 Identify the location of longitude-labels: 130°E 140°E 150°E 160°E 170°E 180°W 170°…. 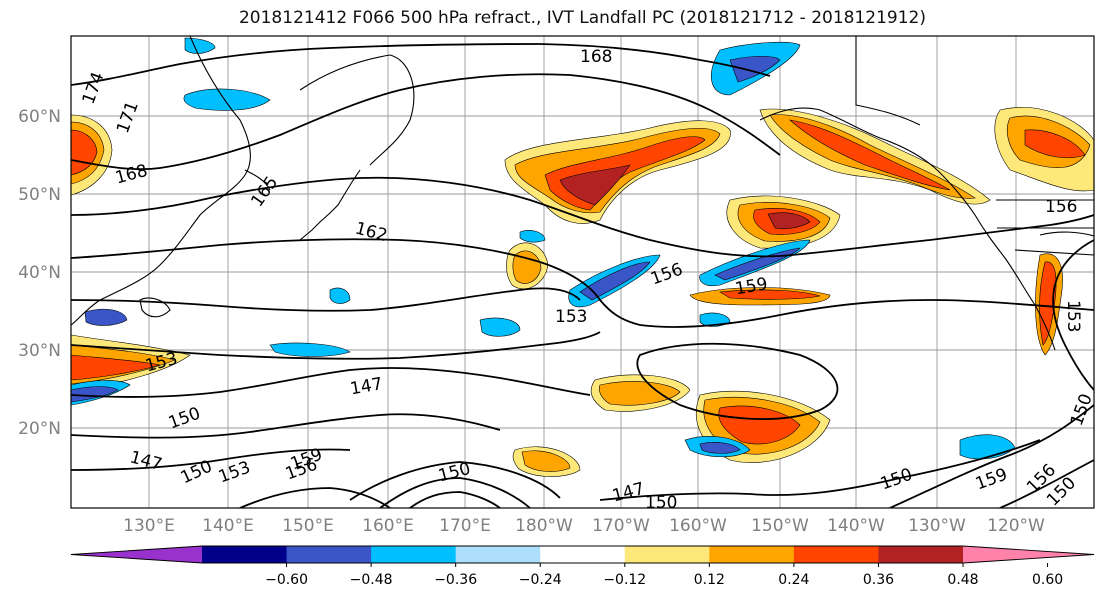
(584, 526).